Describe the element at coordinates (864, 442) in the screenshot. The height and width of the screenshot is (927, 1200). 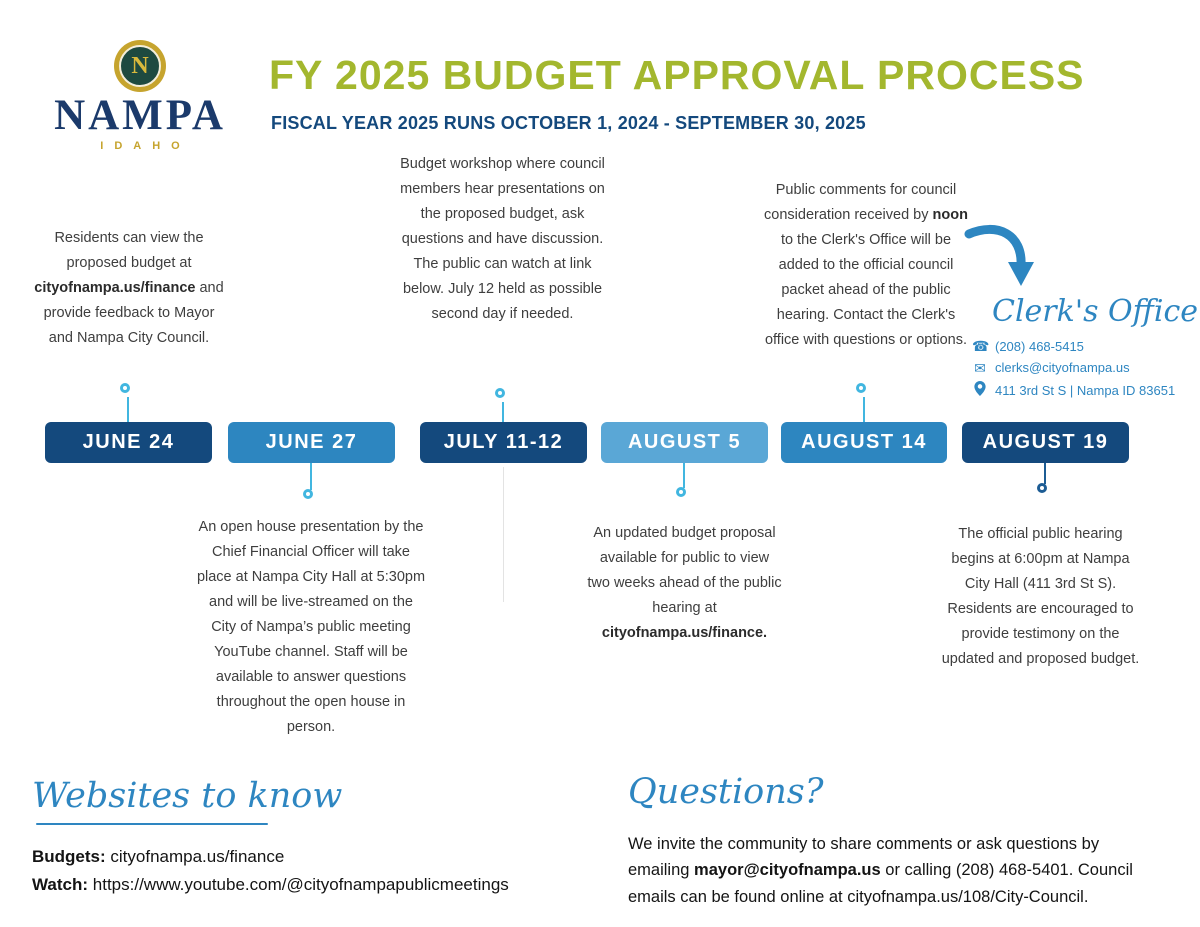
I see `timeline-badge-august-14: AUGUST 14` at that location.